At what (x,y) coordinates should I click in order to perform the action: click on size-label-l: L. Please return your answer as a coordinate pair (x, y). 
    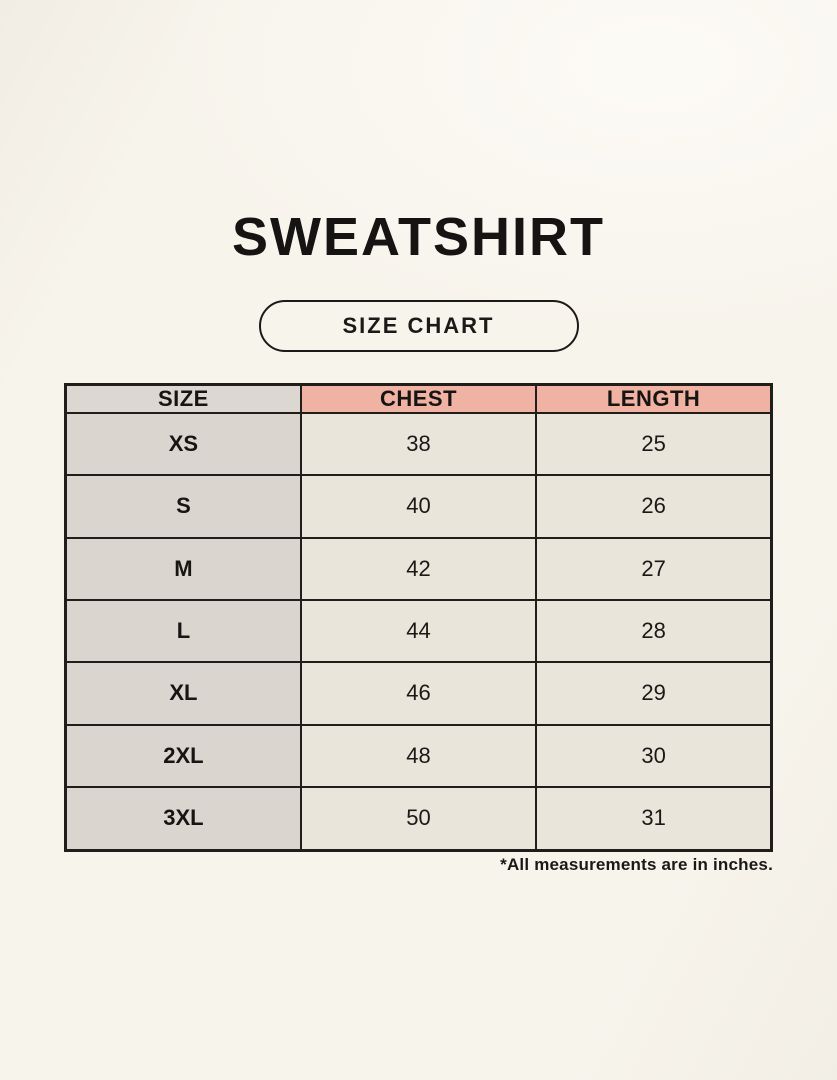
    Looking at the image, I should click on (183, 631).